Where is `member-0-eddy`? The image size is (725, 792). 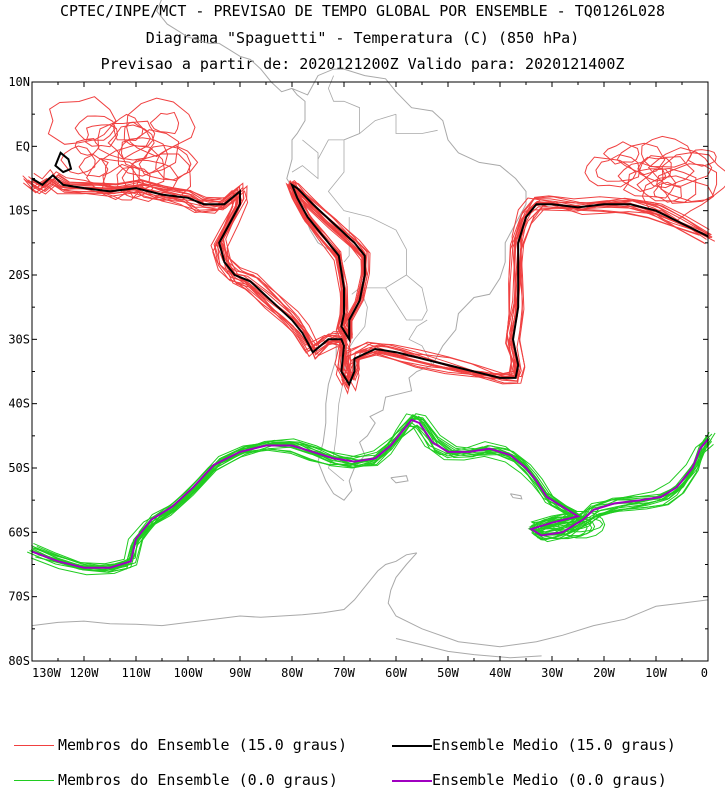
member-0-eddy is located at coordinates (581, 525).